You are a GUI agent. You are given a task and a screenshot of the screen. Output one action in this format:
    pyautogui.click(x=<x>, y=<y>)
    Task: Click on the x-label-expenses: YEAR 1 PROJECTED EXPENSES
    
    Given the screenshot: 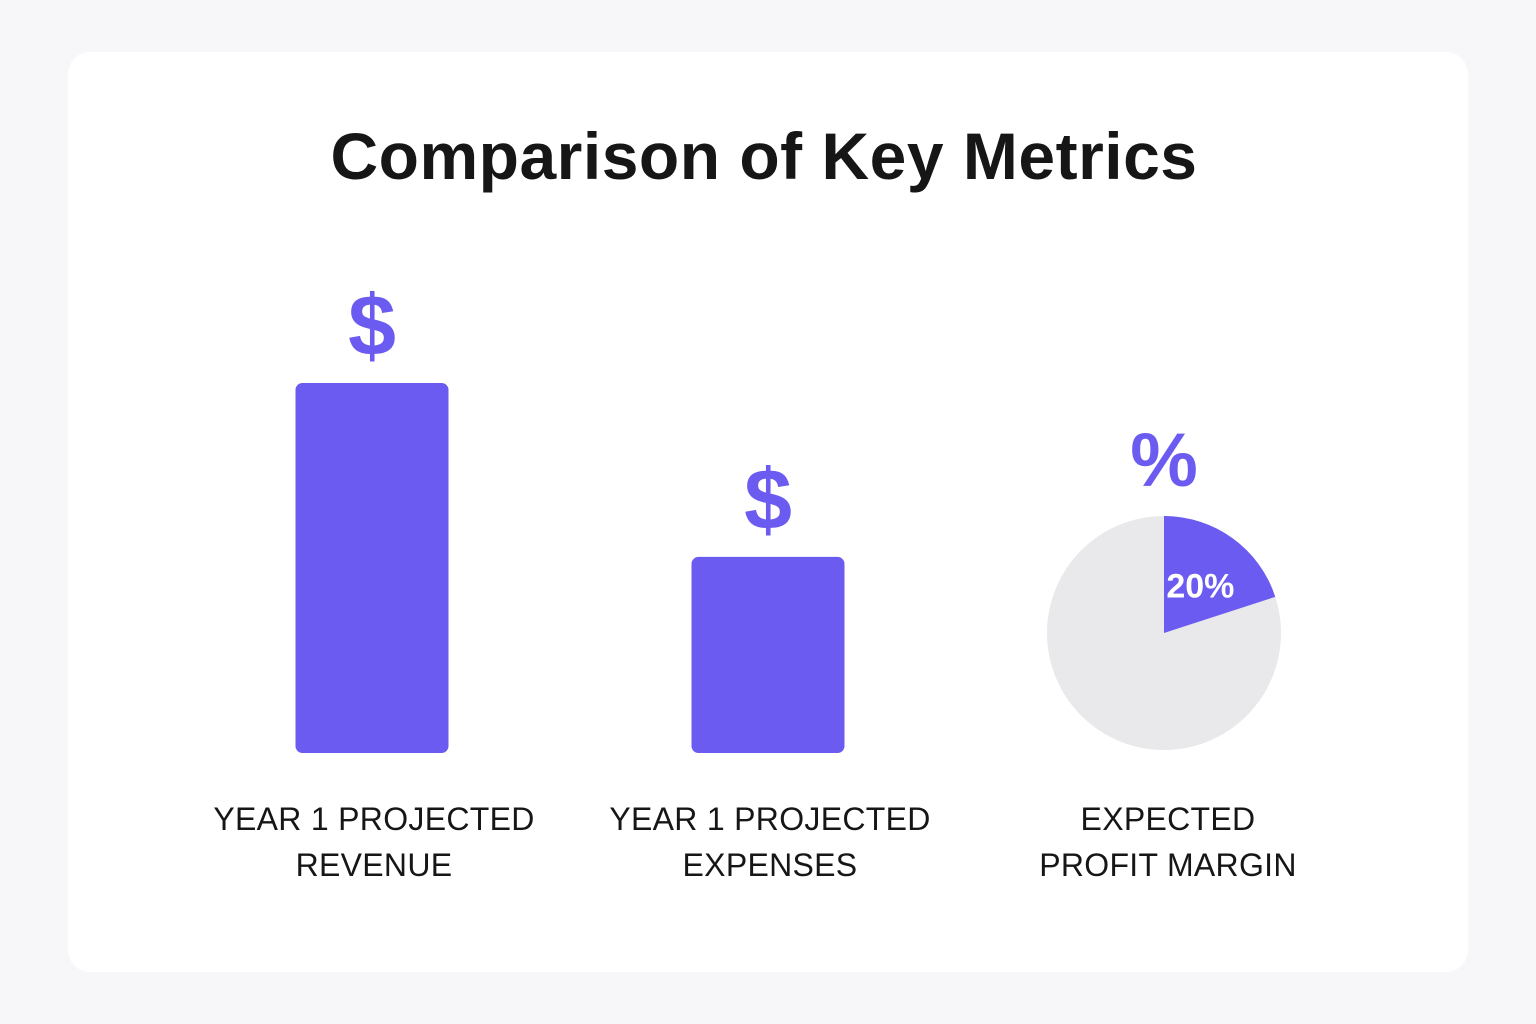 What is the action you would take?
    pyautogui.click(x=770, y=842)
    